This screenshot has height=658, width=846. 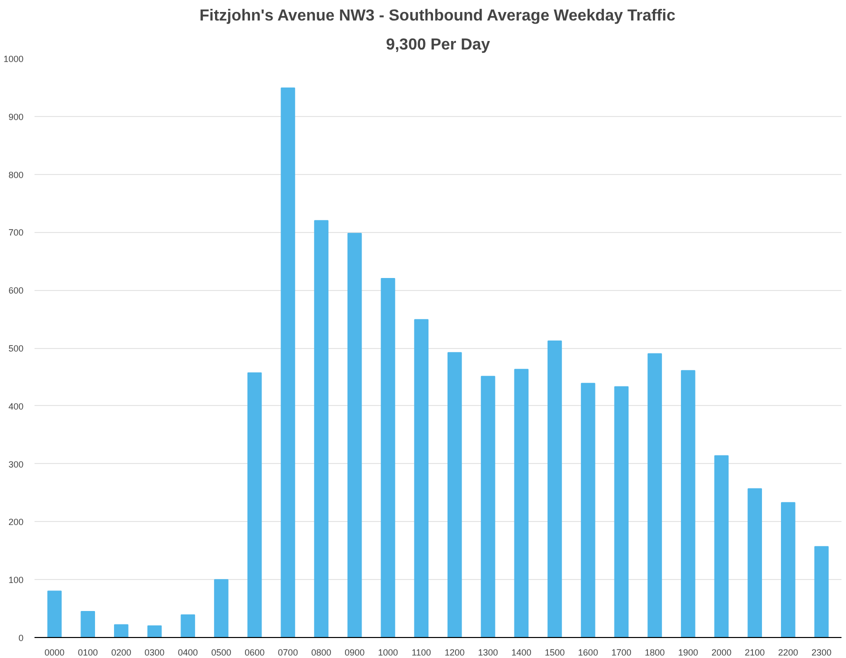 What do you see at coordinates (188, 653) in the screenshot?
I see `x-tick-label: 0400` at bounding box center [188, 653].